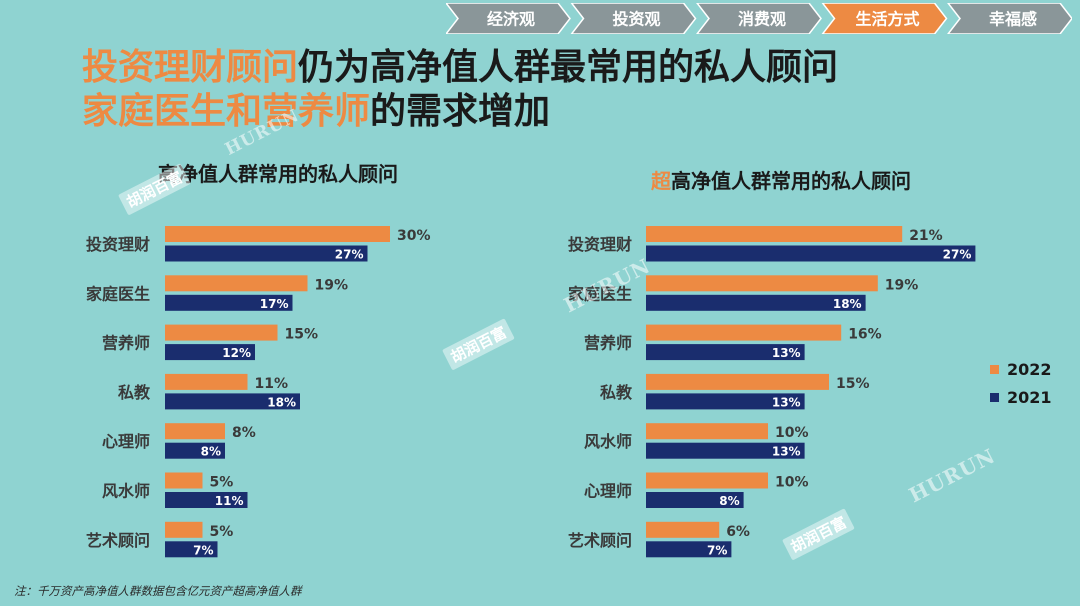  Describe the element at coordinates (865, 335) in the screenshot. I see `data-label-2022: 16%` at that location.